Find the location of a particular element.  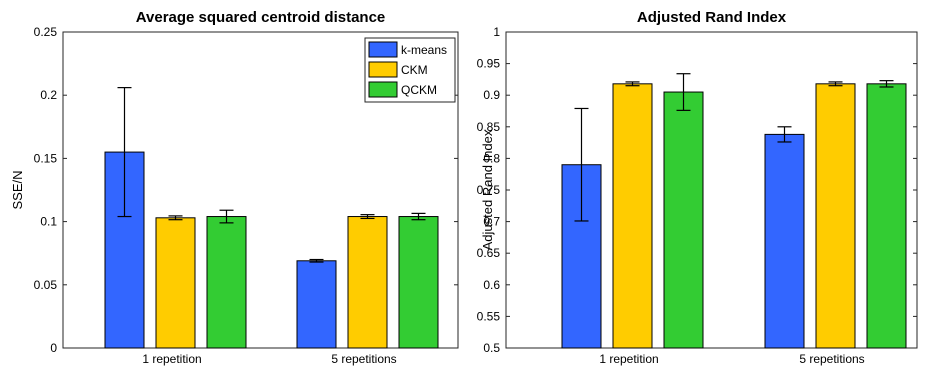

y-tick-label: 0.5 is located at coordinates (491, 348).